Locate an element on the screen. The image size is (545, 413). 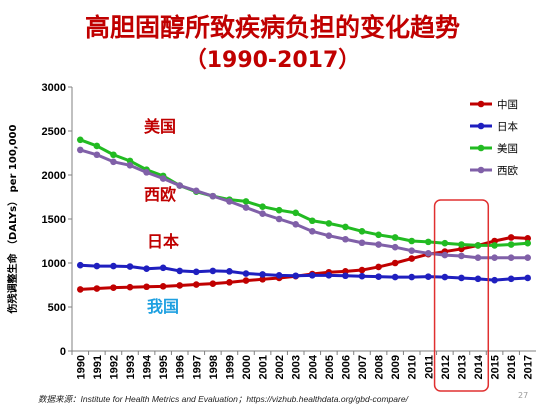
x-tick-label: 1997 is located at coordinates (197, 367).